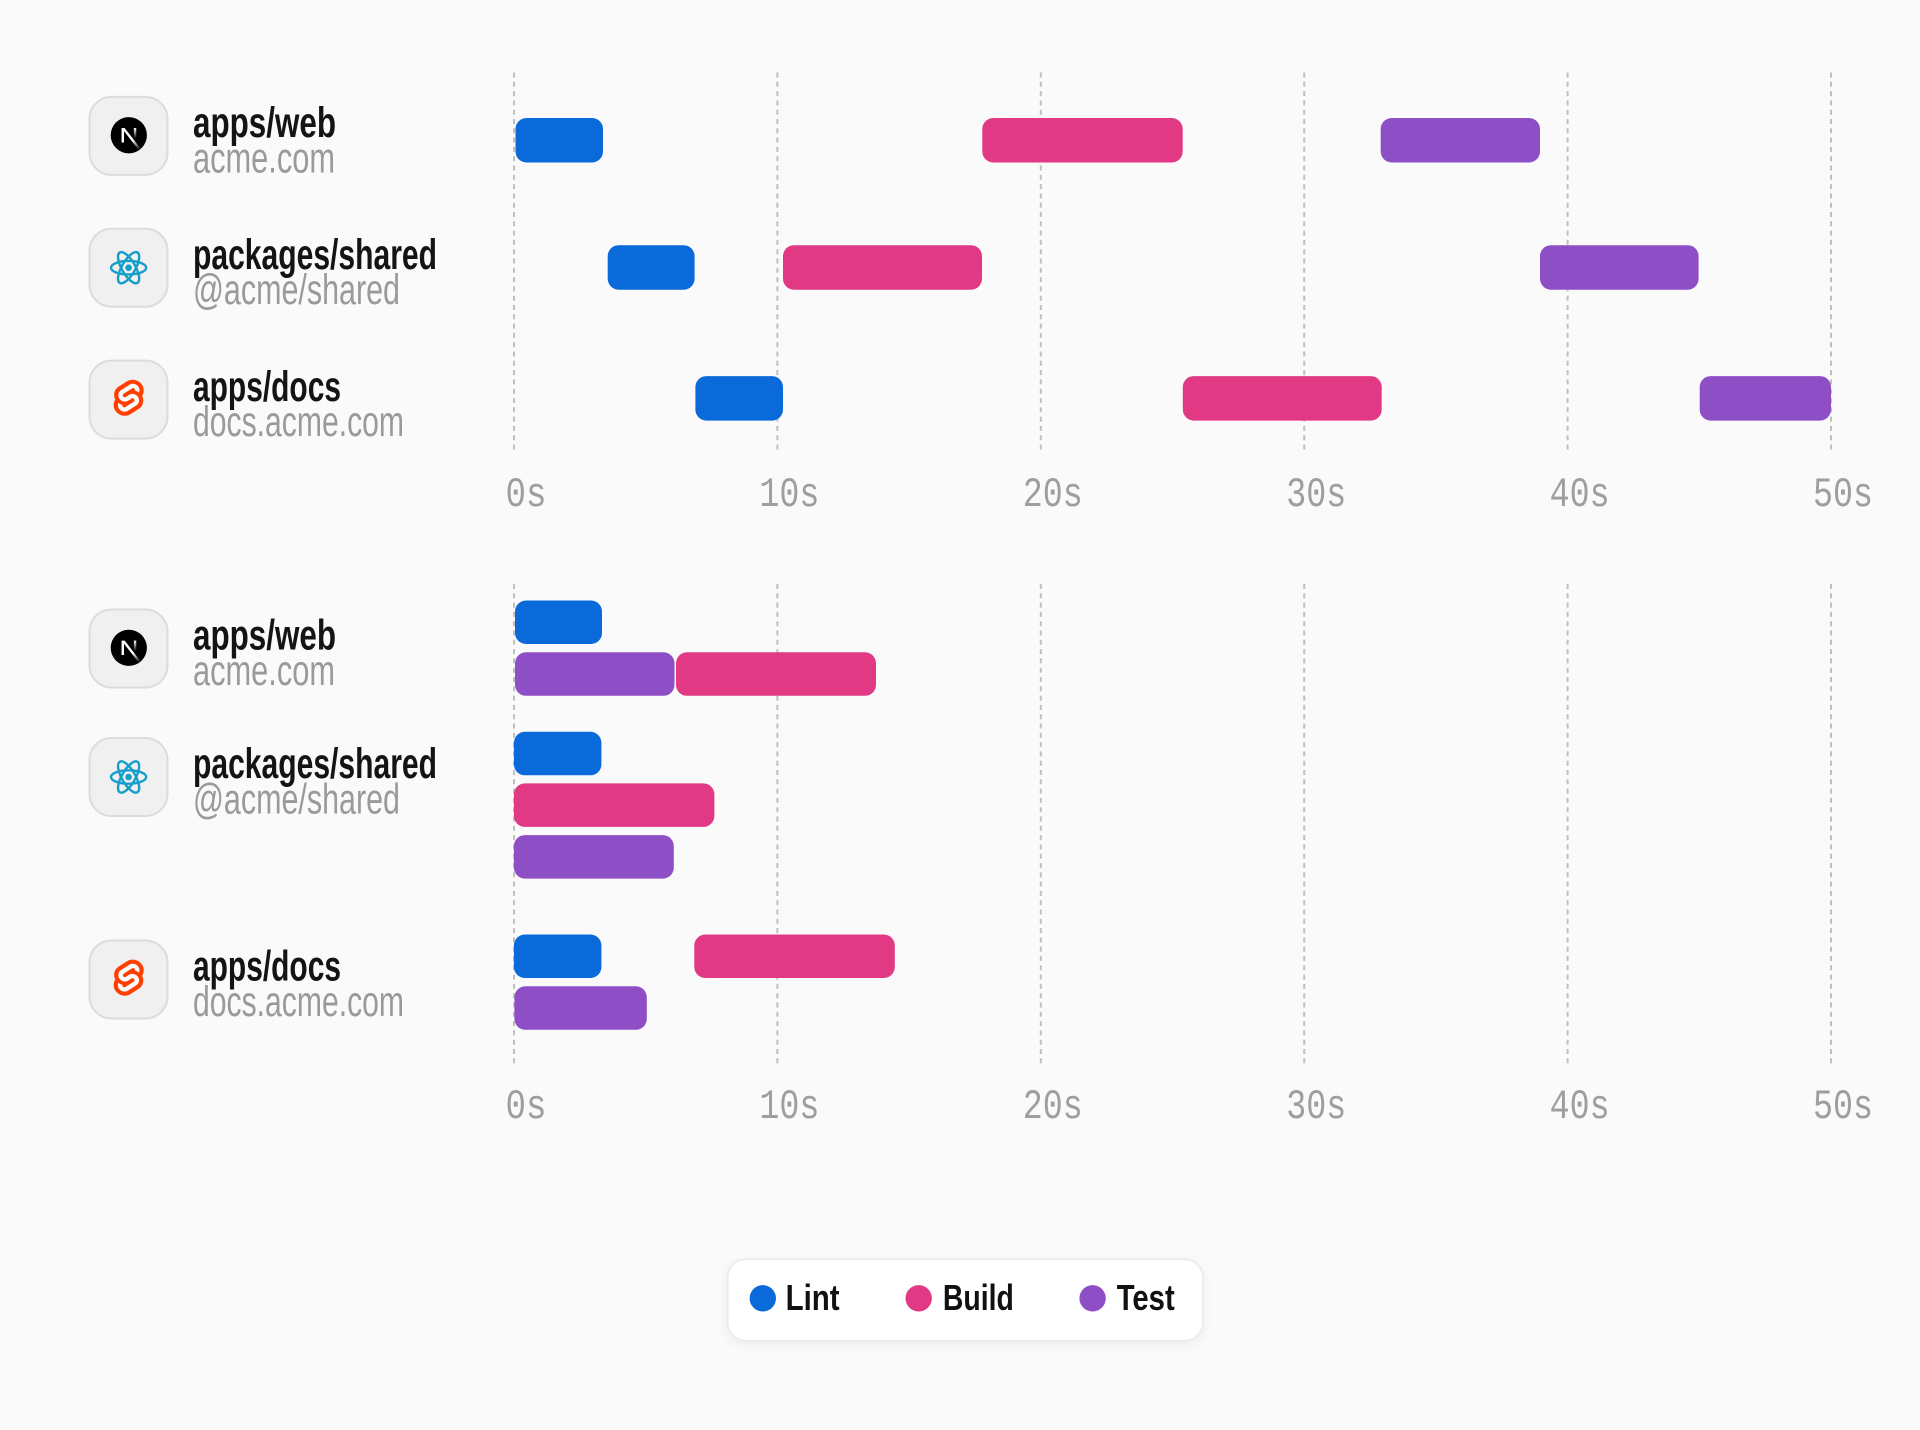 This screenshot has width=1920, height=1430. Describe the element at coordinates (813, 1298) in the screenshot. I see `svg-text: Lint` at that location.